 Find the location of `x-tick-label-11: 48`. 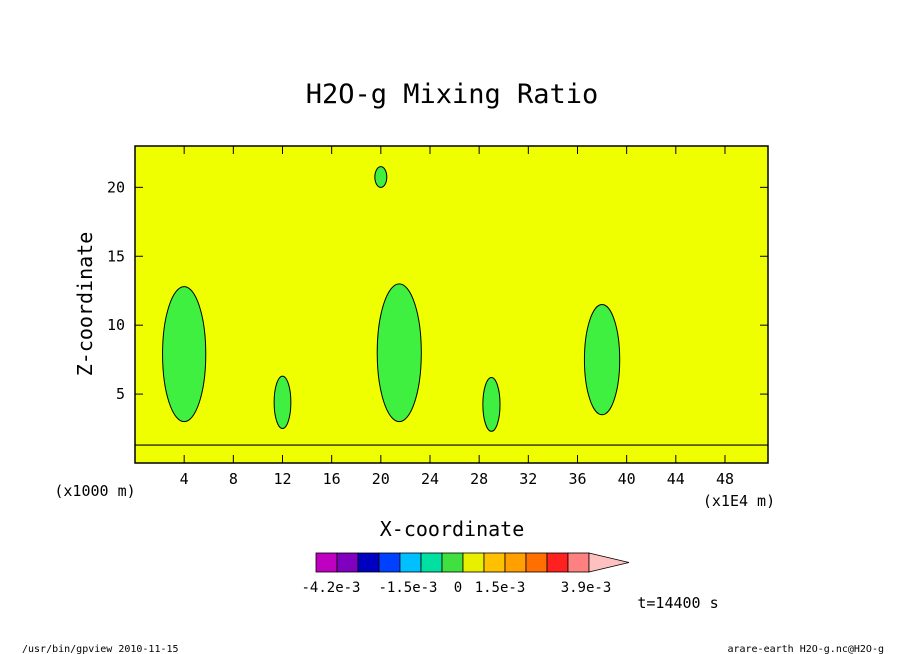

x-tick-label-11: 48 is located at coordinates (725, 479).